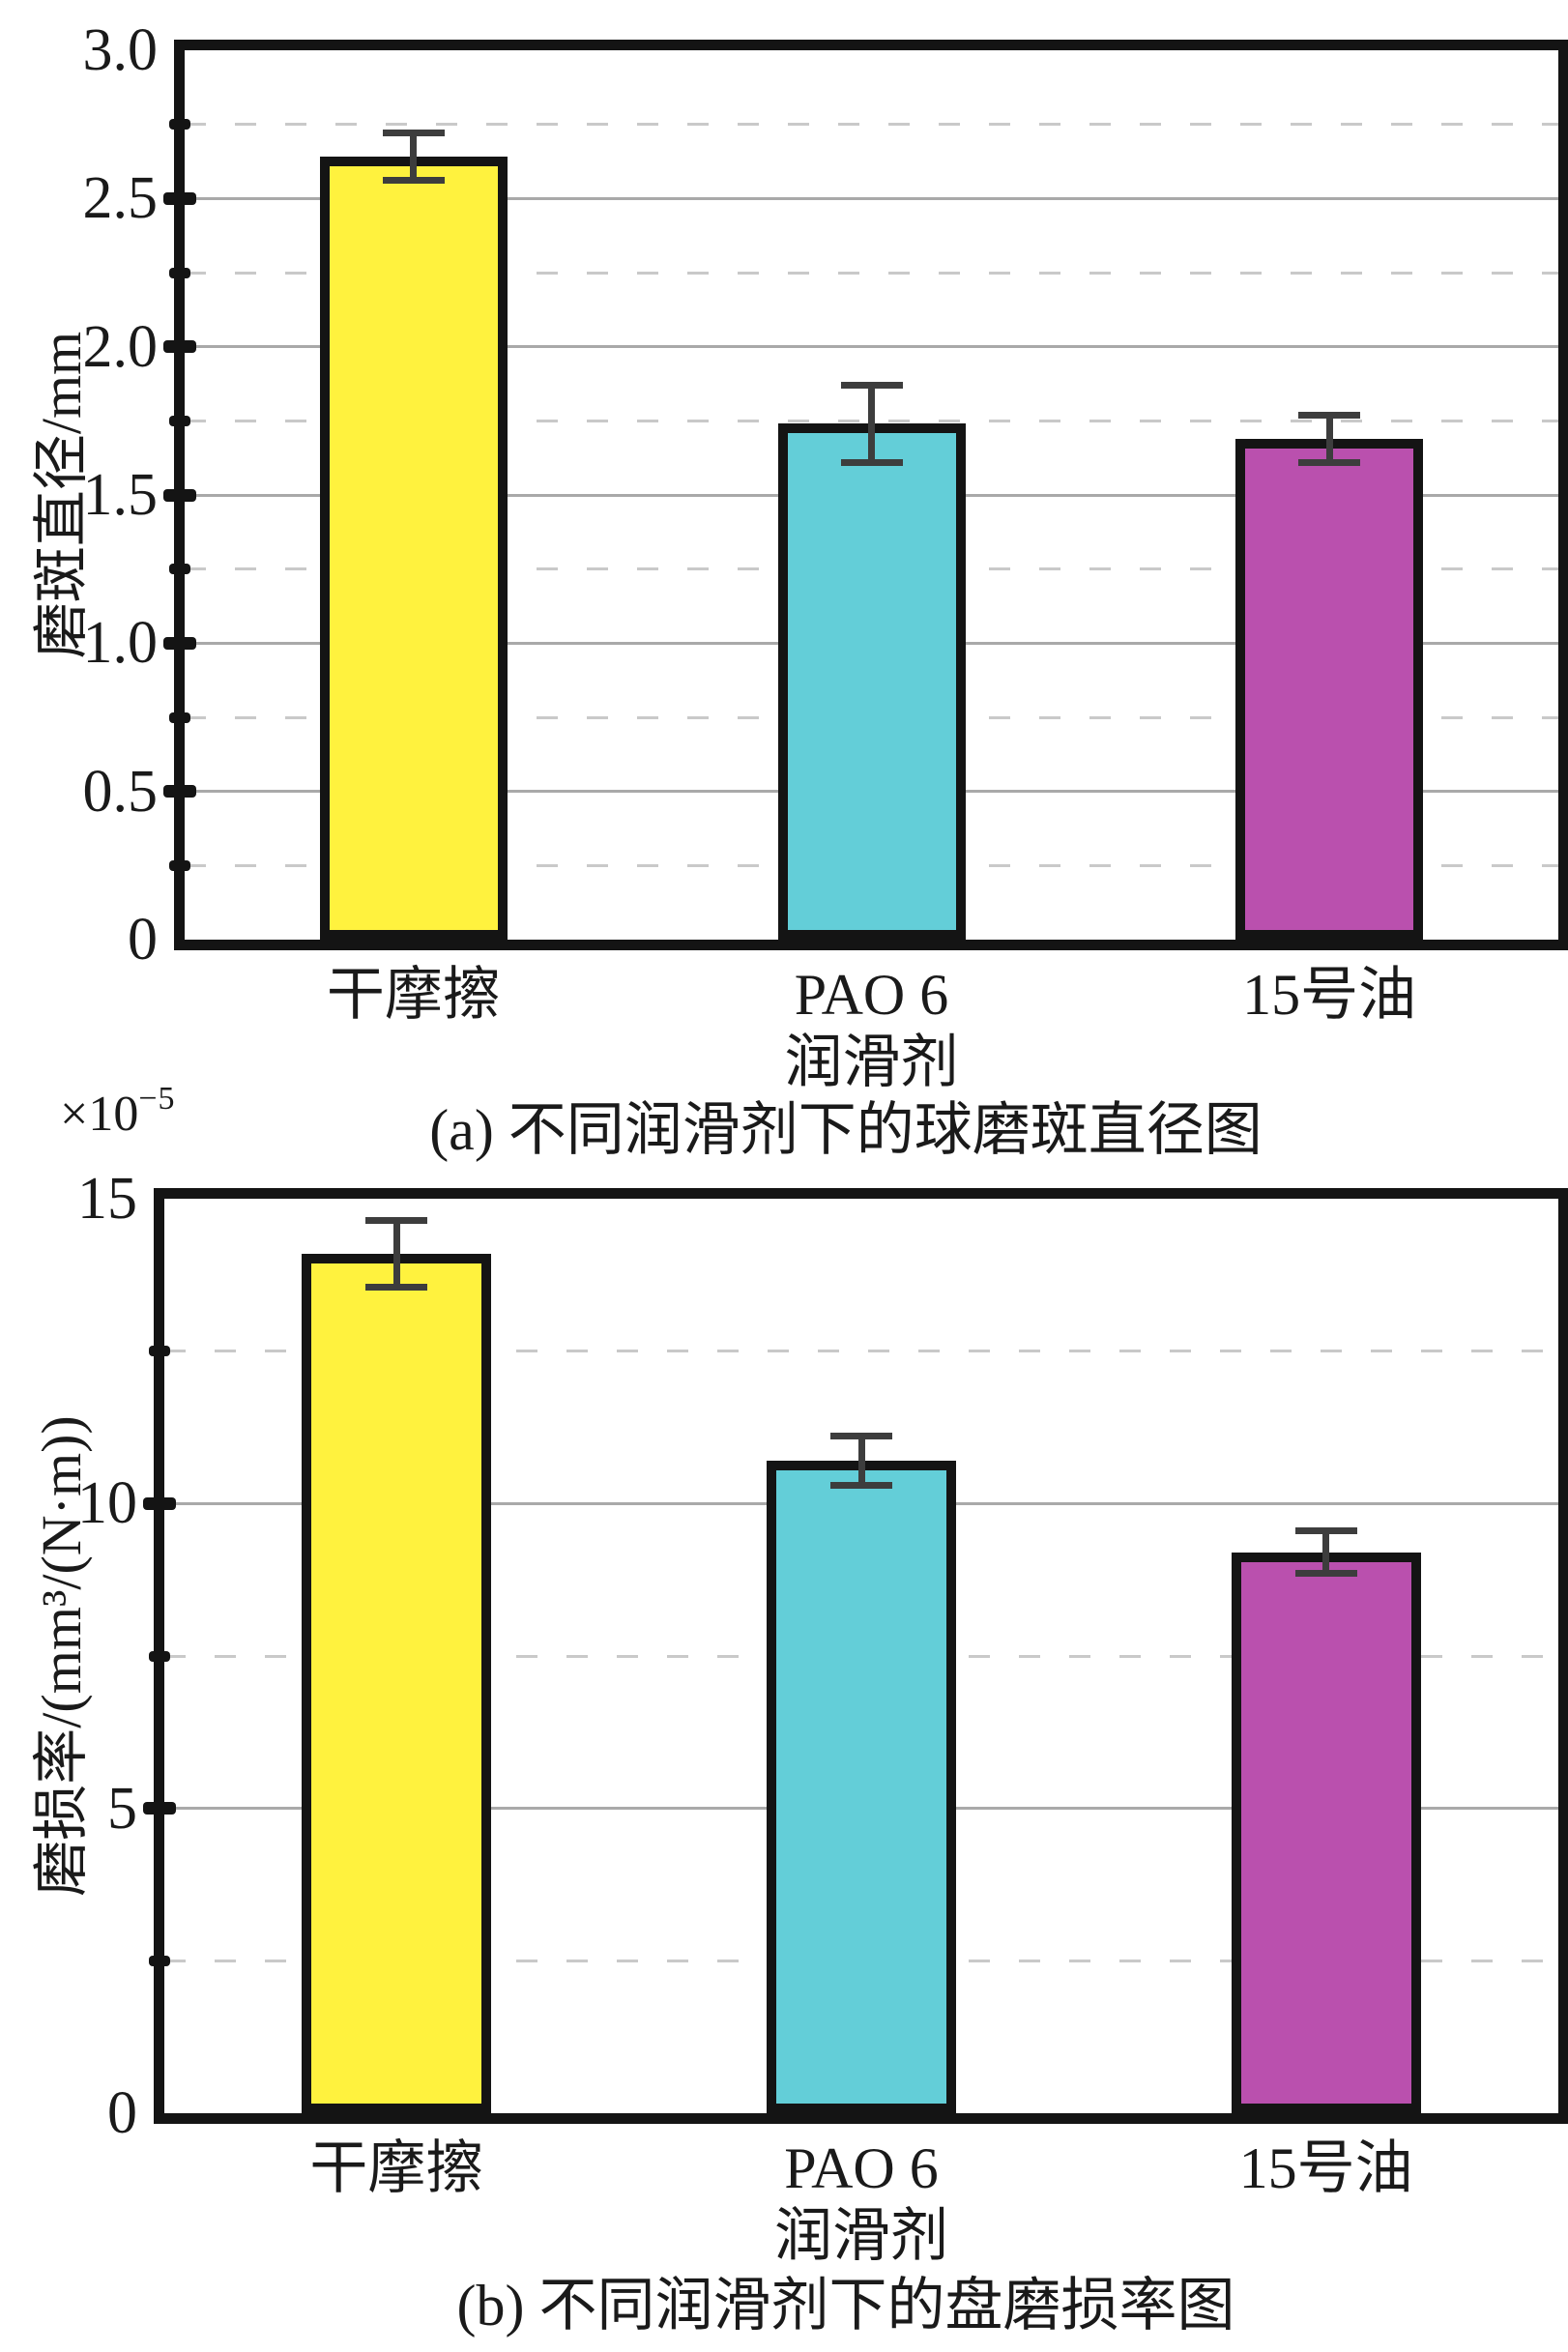  Describe the element at coordinates (179, 198) in the screenshot. I see `y-major-tick-2.5` at that location.